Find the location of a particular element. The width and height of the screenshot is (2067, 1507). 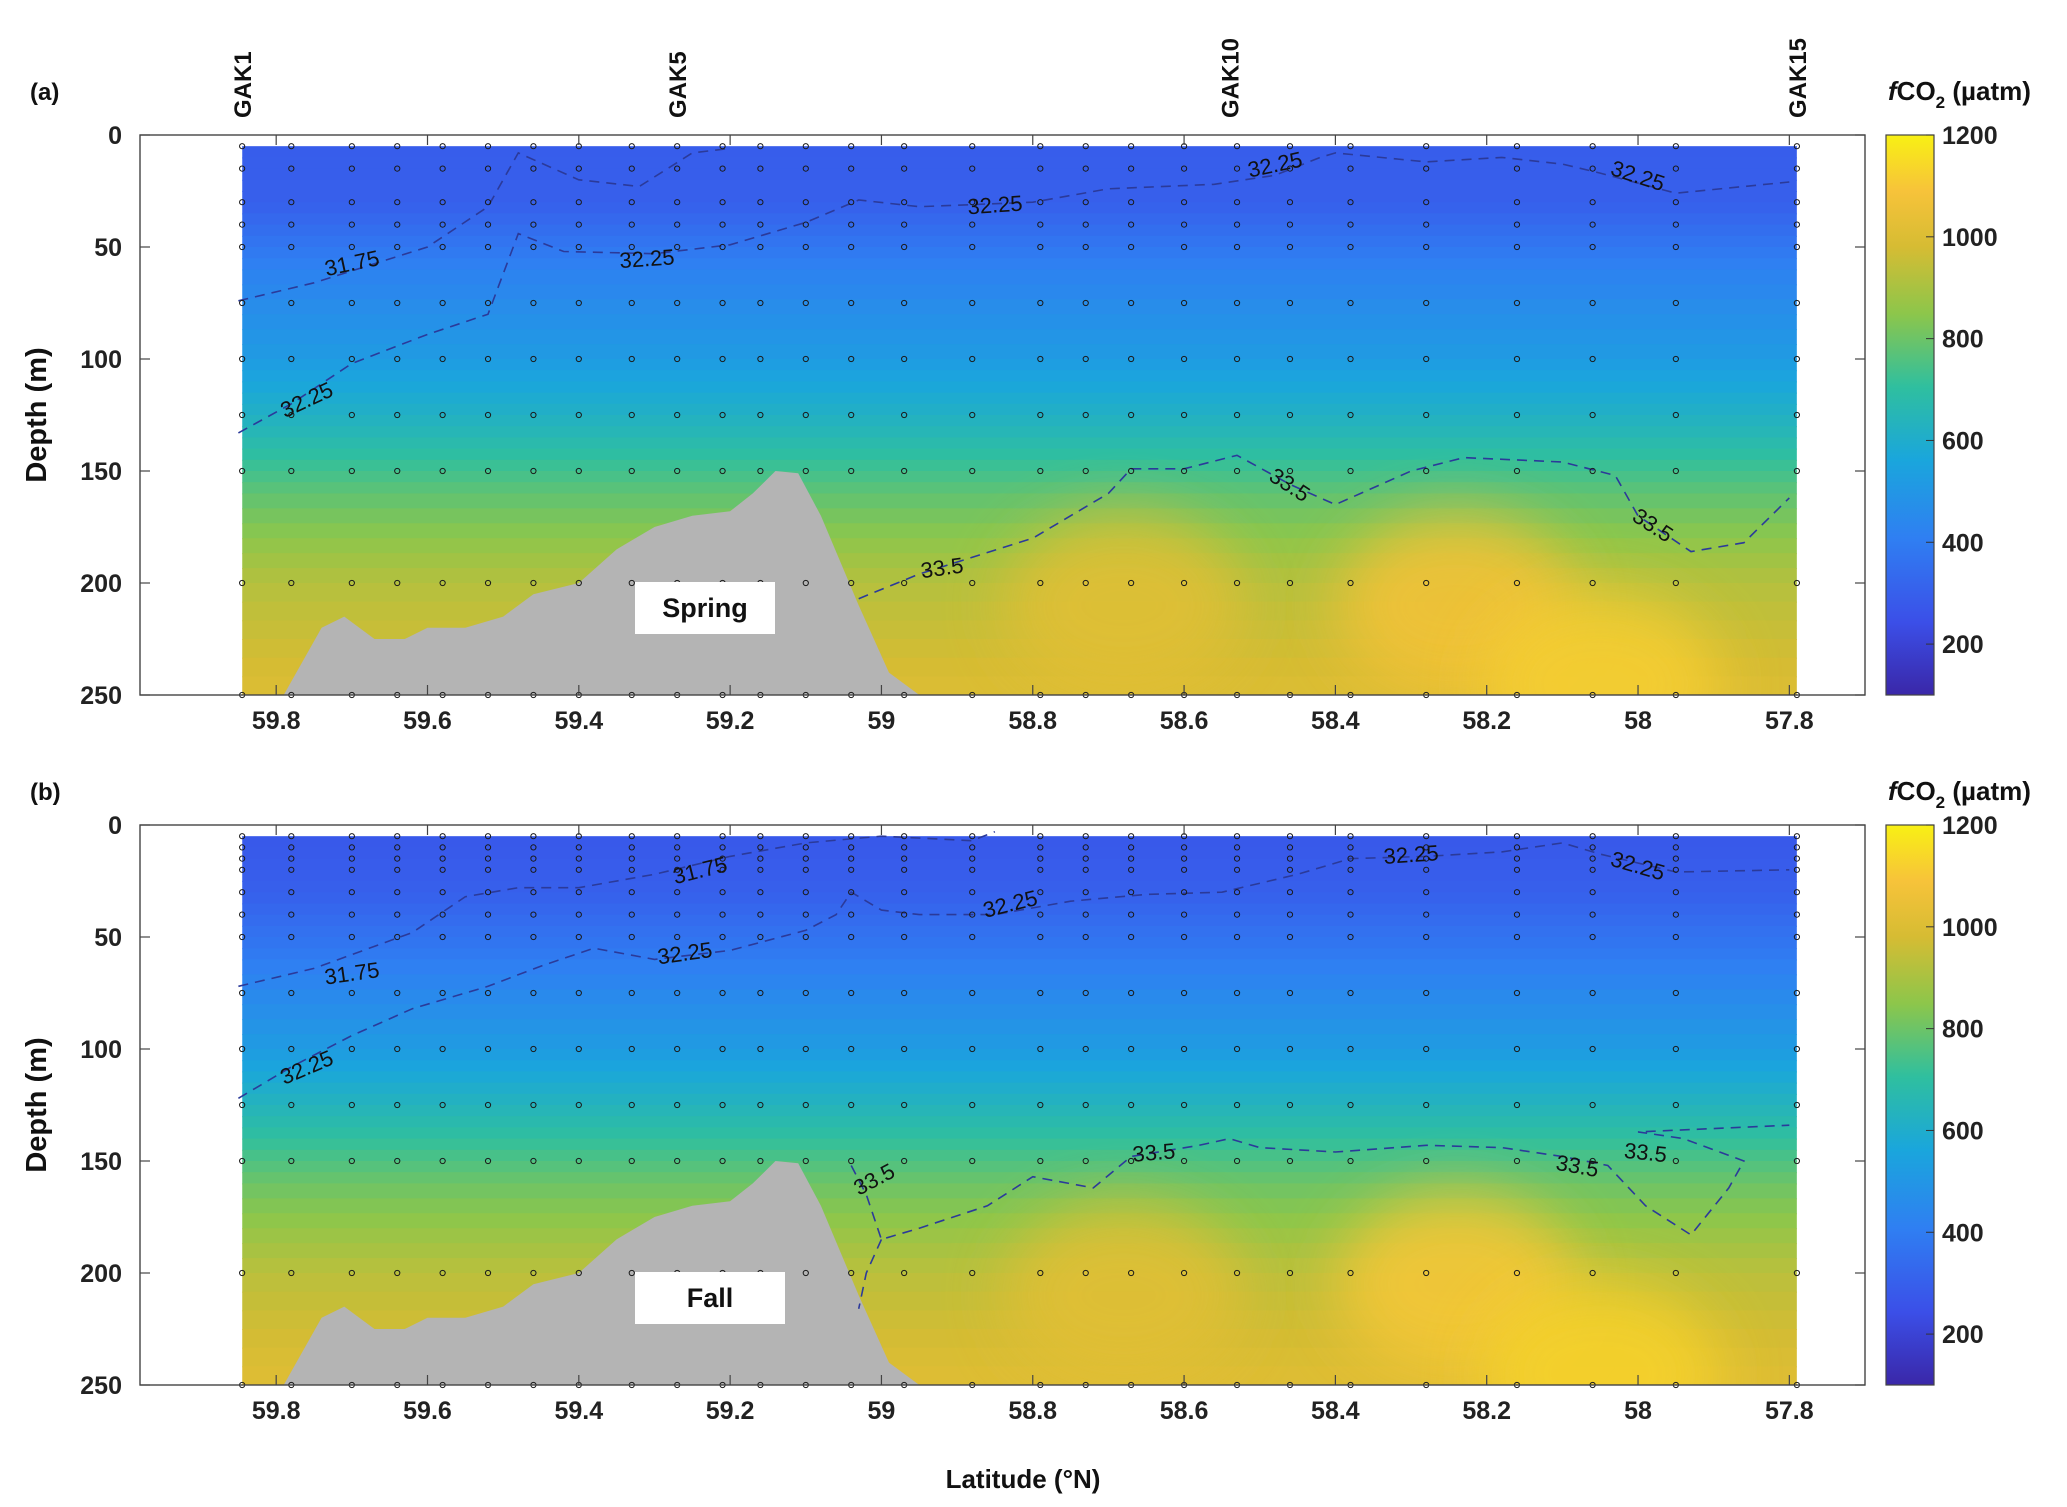

colorbar-label: fCO2 (µatm) is located at coordinates (1959, 794).